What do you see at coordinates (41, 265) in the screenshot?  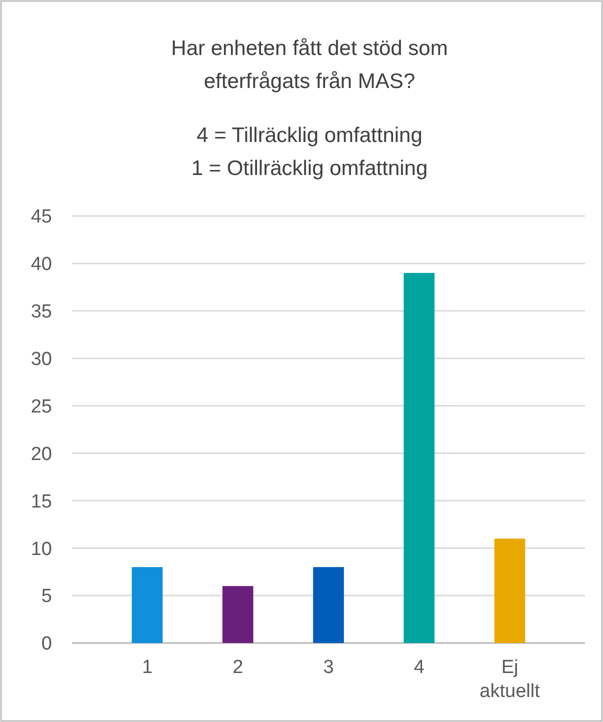 I see `y-tick-label: 40` at bounding box center [41, 265].